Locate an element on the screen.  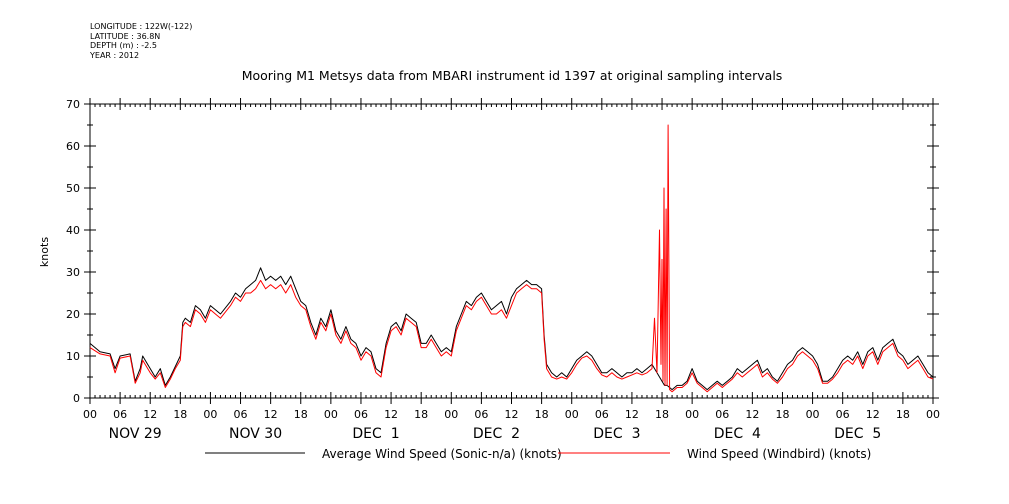
y-tick-label: 70 is located at coordinates (73, 104).